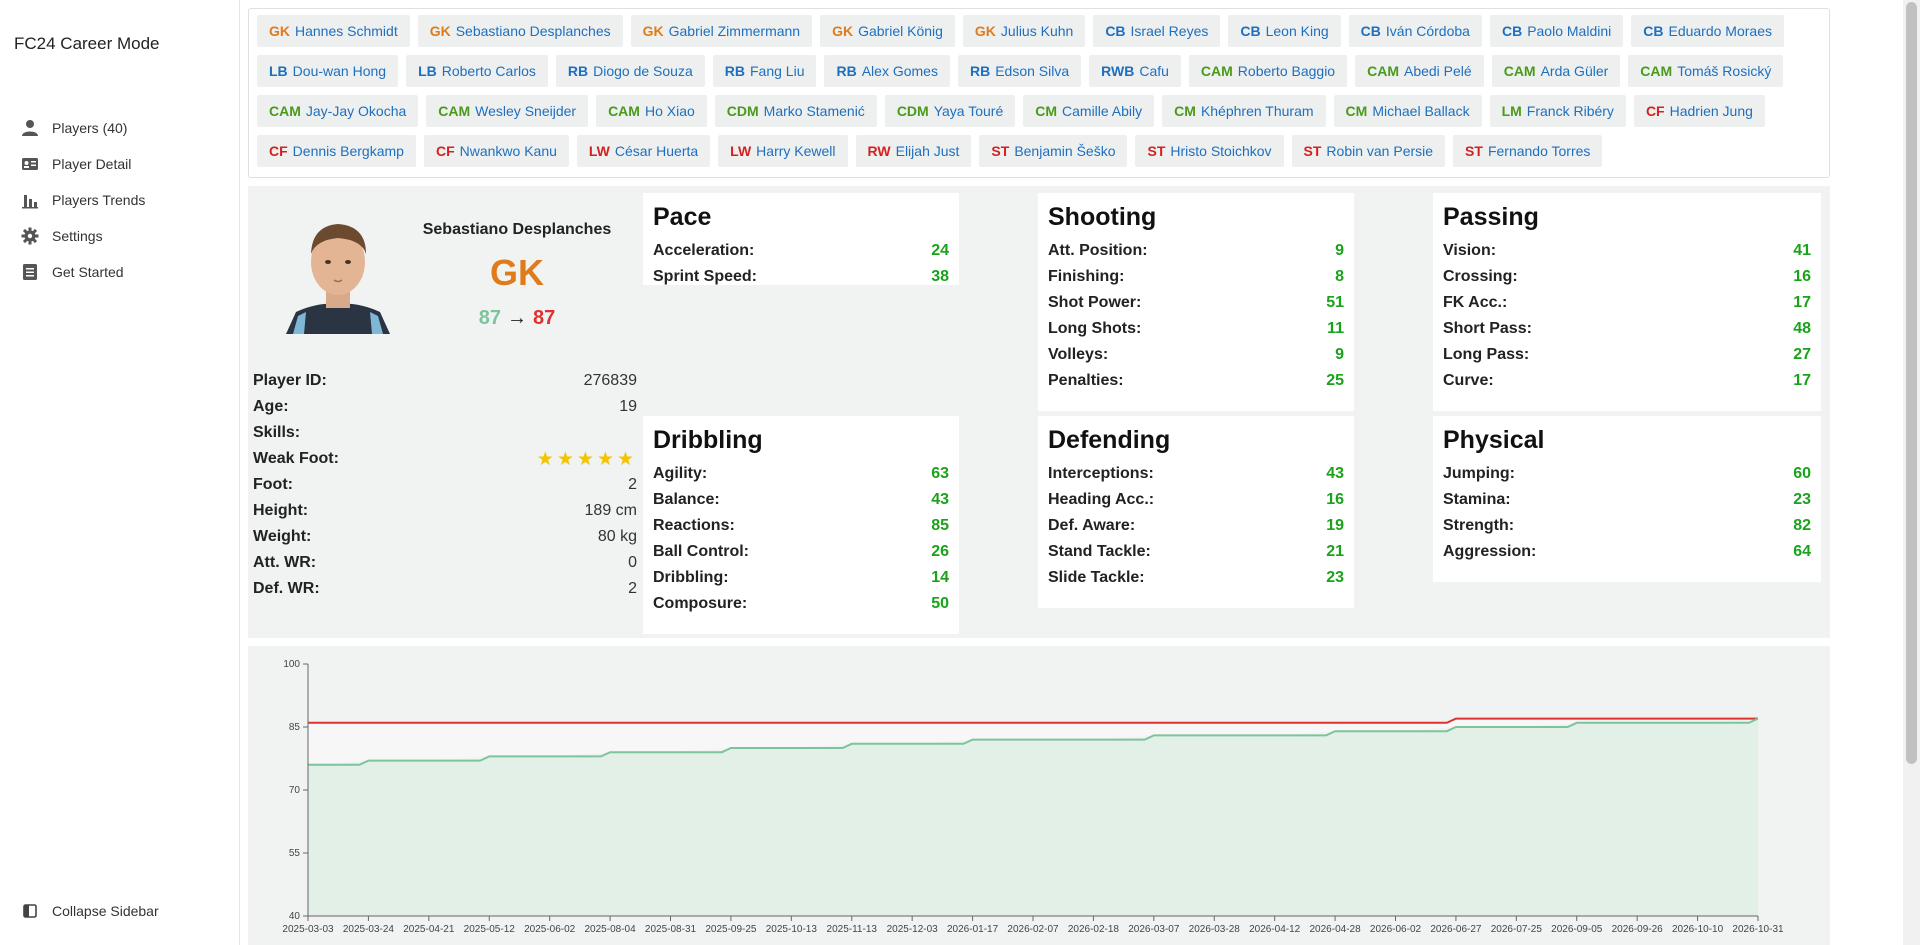 The width and height of the screenshot is (1920, 945). I want to click on chip-player-name: Dennis Bergkamp, so click(348, 151).